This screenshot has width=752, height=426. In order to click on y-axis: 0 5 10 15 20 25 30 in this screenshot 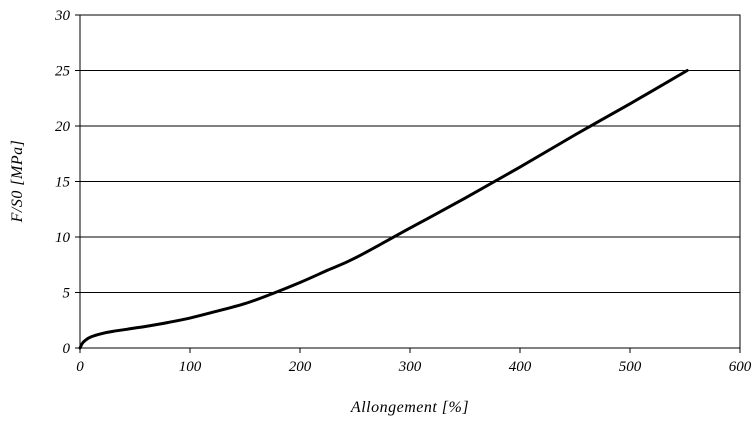, I will do `click(67, 182)`.